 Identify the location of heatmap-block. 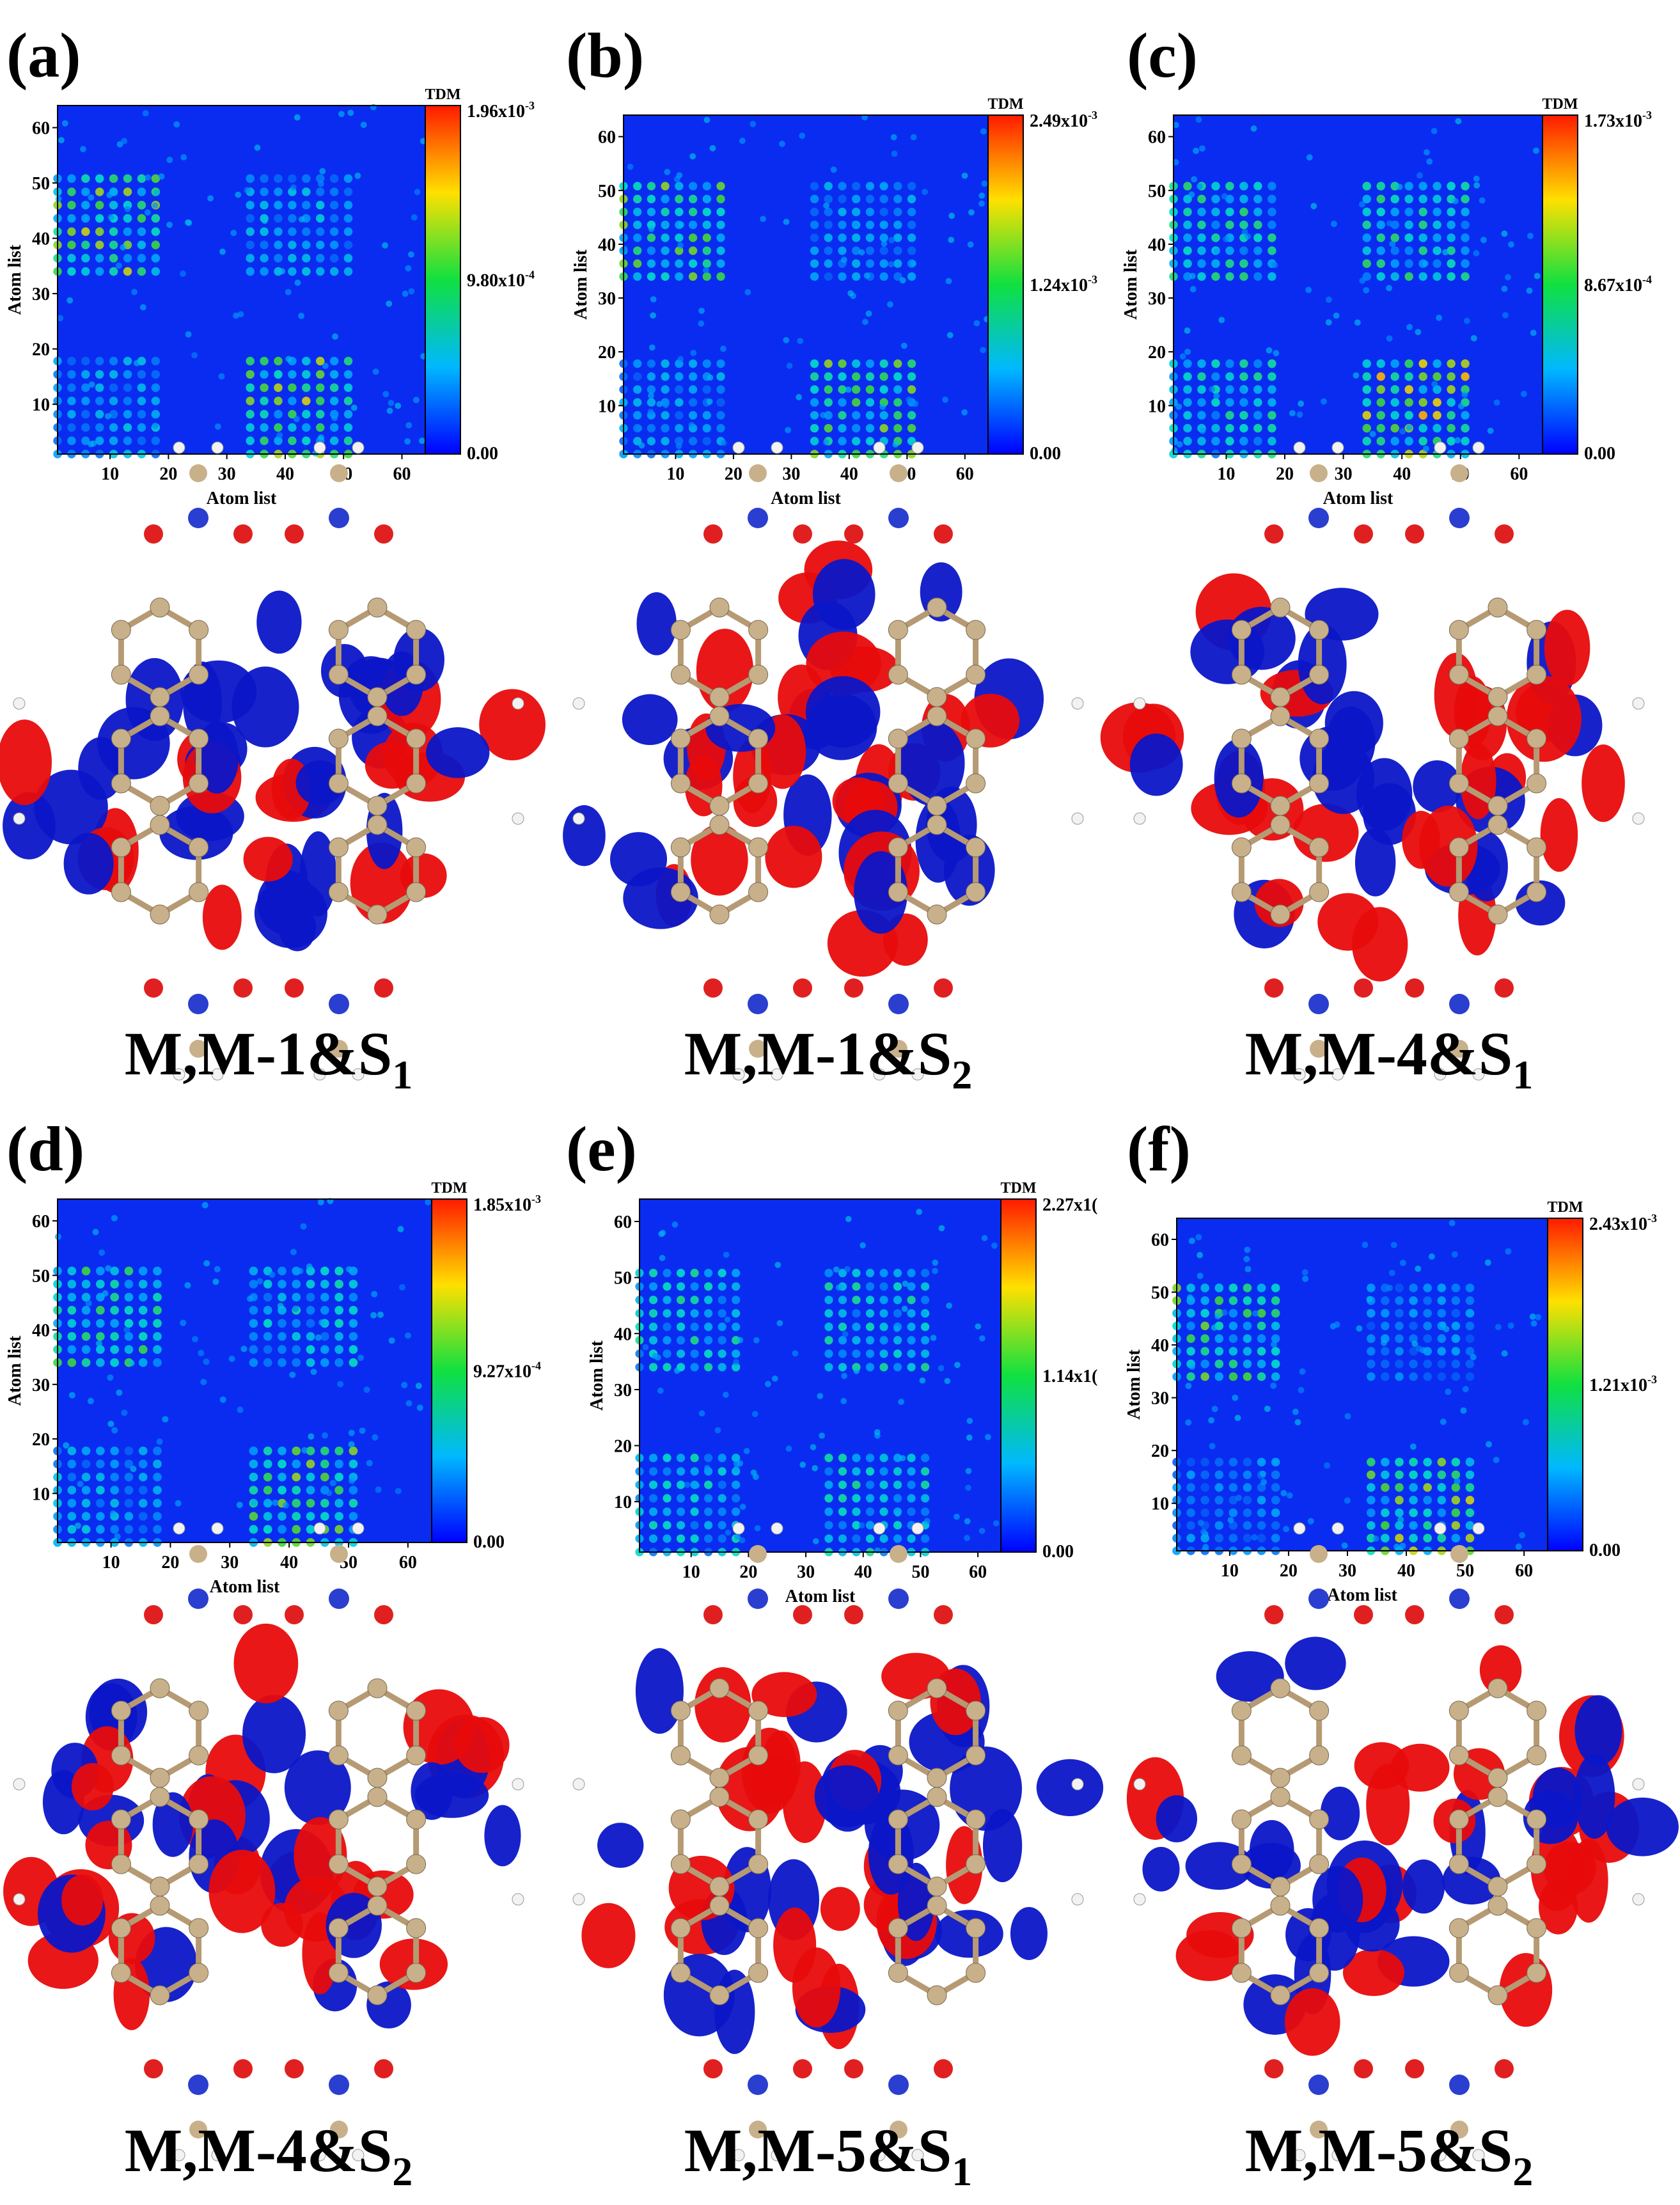
(1226, 1506).